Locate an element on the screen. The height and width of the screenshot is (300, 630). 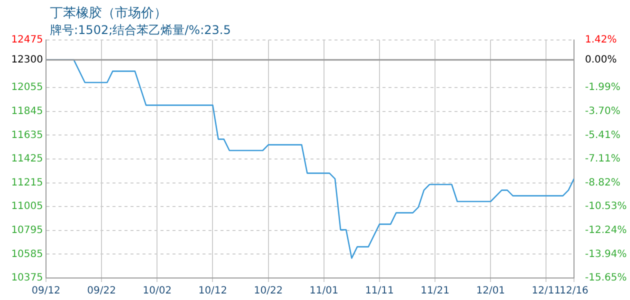
x-tick-label: 10/22 is located at coordinates (268, 291).